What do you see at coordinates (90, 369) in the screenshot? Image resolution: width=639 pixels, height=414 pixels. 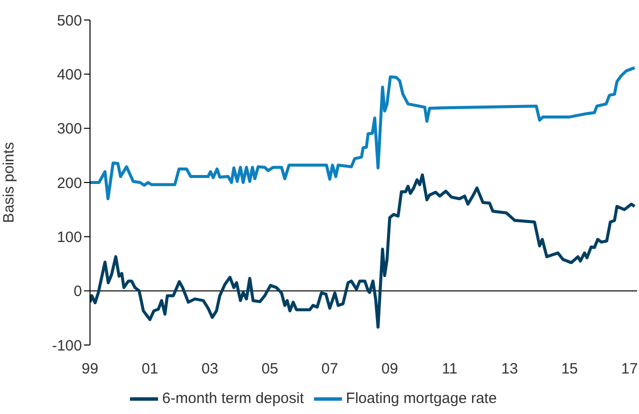 I see `x-tick-label: 99` at bounding box center [90, 369].